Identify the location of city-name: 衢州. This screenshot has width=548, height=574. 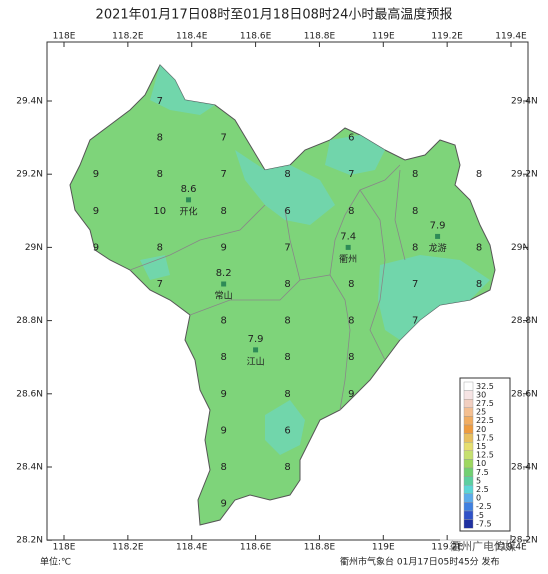
(348, 259).